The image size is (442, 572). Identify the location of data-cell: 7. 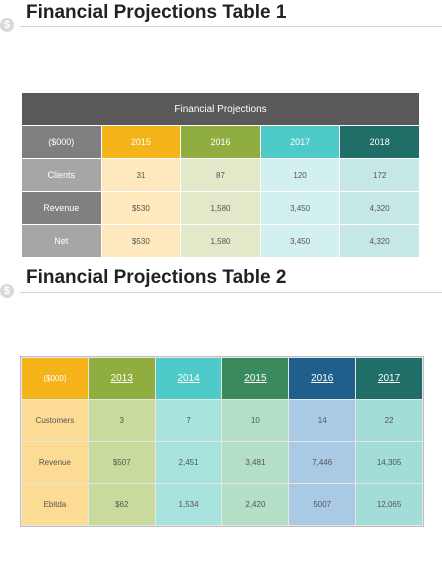
(188, 420).